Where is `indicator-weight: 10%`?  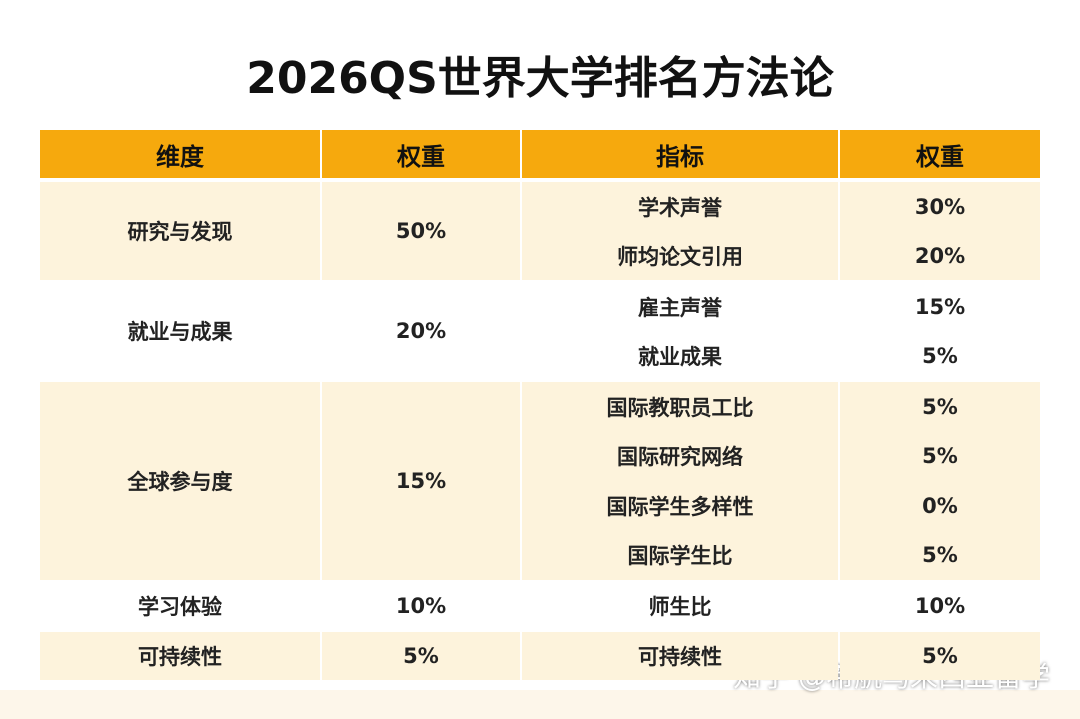
indicator-weight: 10% is located at coordinates (940, 606).